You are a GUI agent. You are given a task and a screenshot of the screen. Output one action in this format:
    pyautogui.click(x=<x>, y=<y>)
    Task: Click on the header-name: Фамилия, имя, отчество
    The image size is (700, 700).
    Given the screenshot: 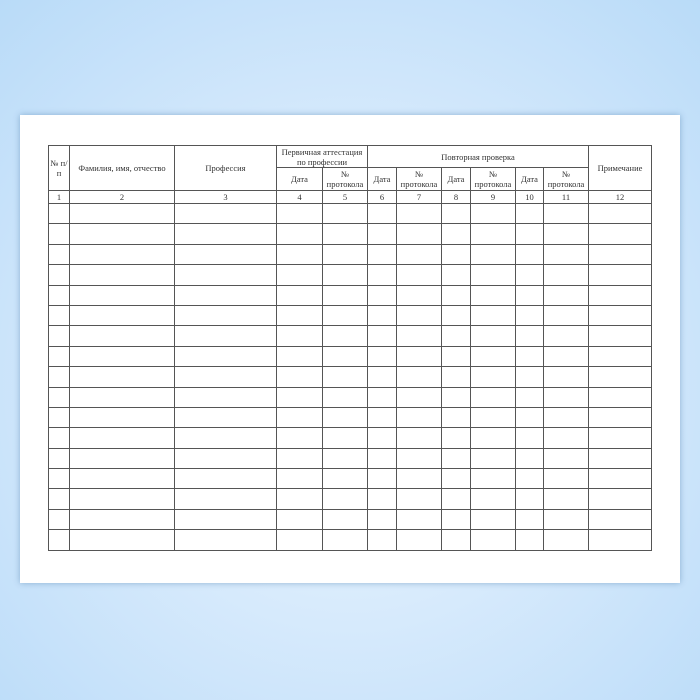 What is the action you would take?
    pyautogui.click(x=122, y=168)
    